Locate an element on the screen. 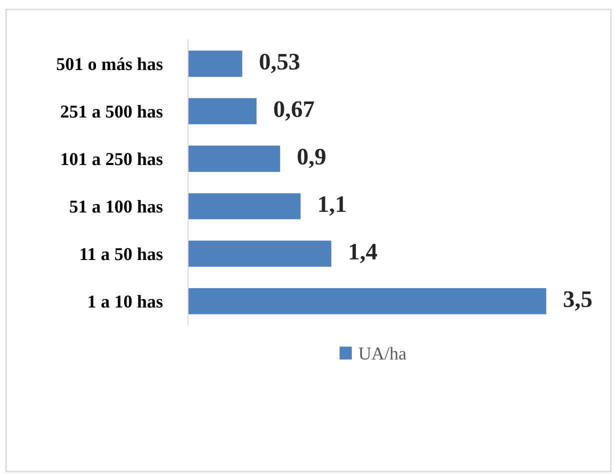 Image resolution: width=614 pixels, height=474 pixels. data-label: 0,53 is located at coordinates (280, 64).